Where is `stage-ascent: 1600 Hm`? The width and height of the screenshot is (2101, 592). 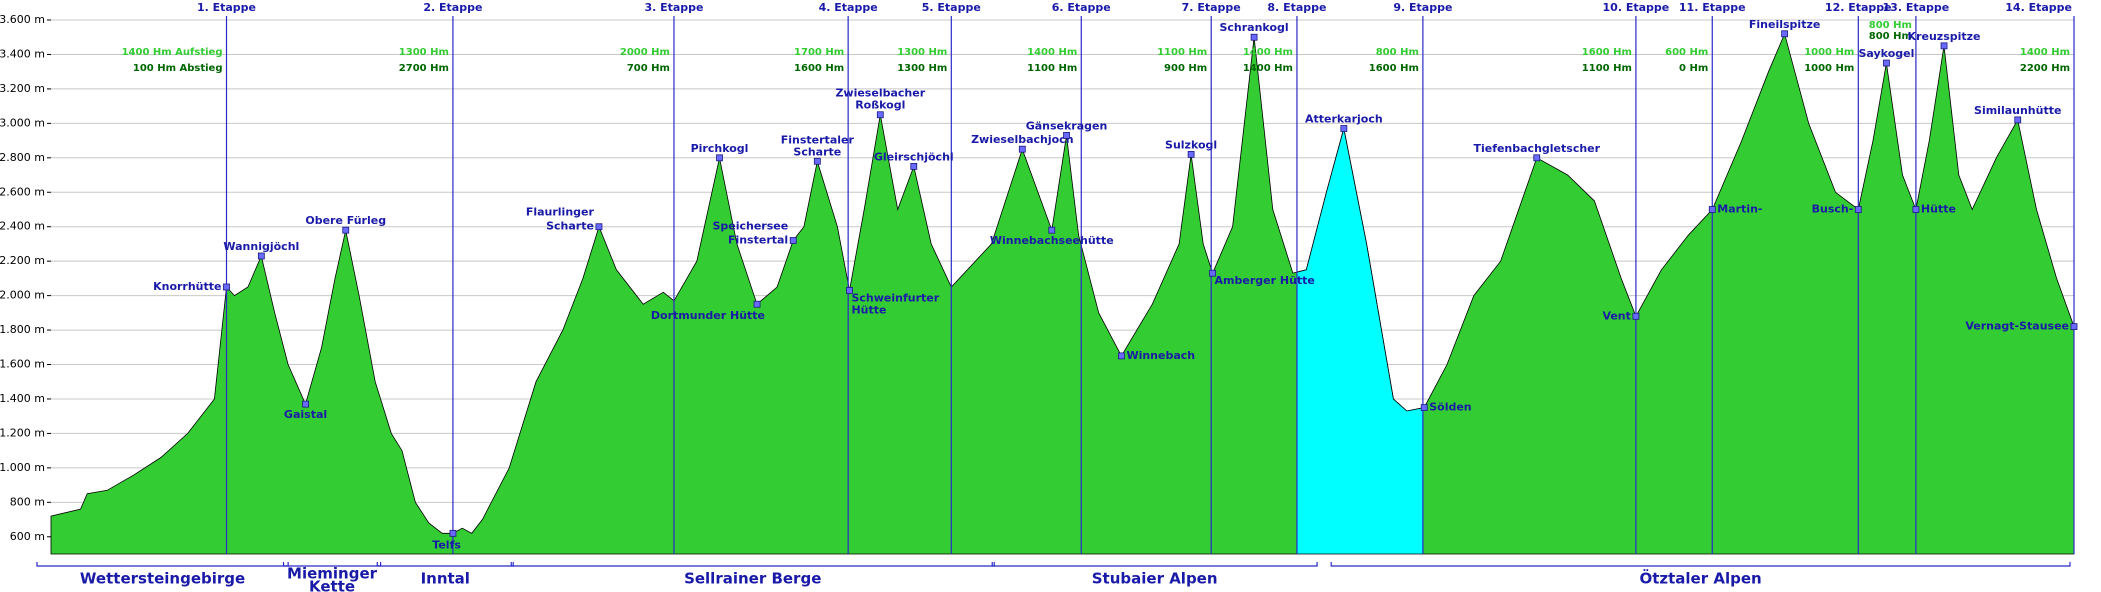
stage-ascent: 1600 Hm is located at coordinates (1607, 52).